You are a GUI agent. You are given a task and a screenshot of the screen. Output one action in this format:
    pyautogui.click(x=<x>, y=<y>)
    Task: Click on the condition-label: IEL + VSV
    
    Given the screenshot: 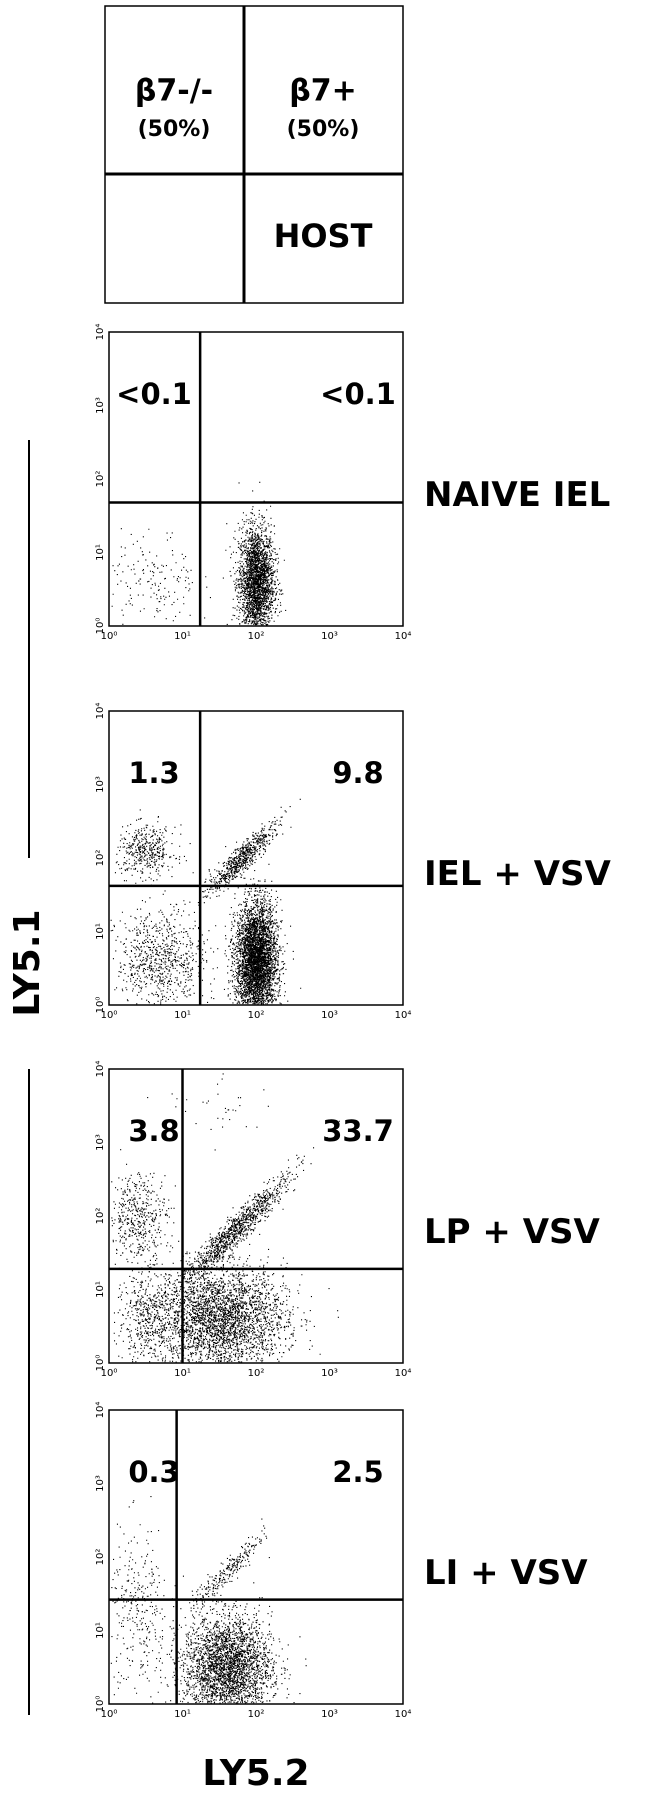 What is the action you would take?
    pyautogui.click(x=518, y=874)
    